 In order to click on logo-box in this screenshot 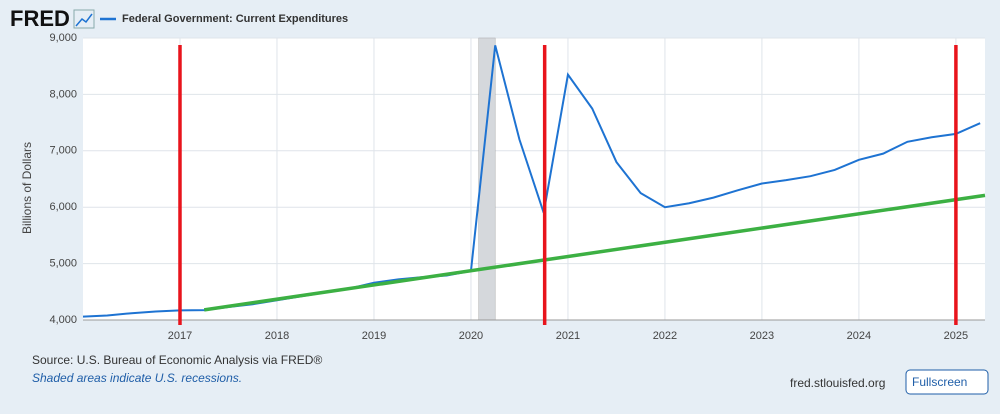, I will do `click(84, 19)`.